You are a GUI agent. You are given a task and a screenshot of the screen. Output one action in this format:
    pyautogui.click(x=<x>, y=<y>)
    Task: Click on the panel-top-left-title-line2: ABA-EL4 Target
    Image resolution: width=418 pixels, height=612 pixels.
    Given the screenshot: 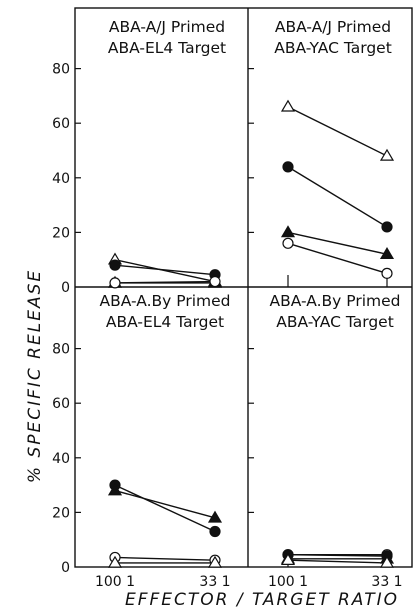 What is the action you would take?
    pyautogui.click(x=167, y=48)
    